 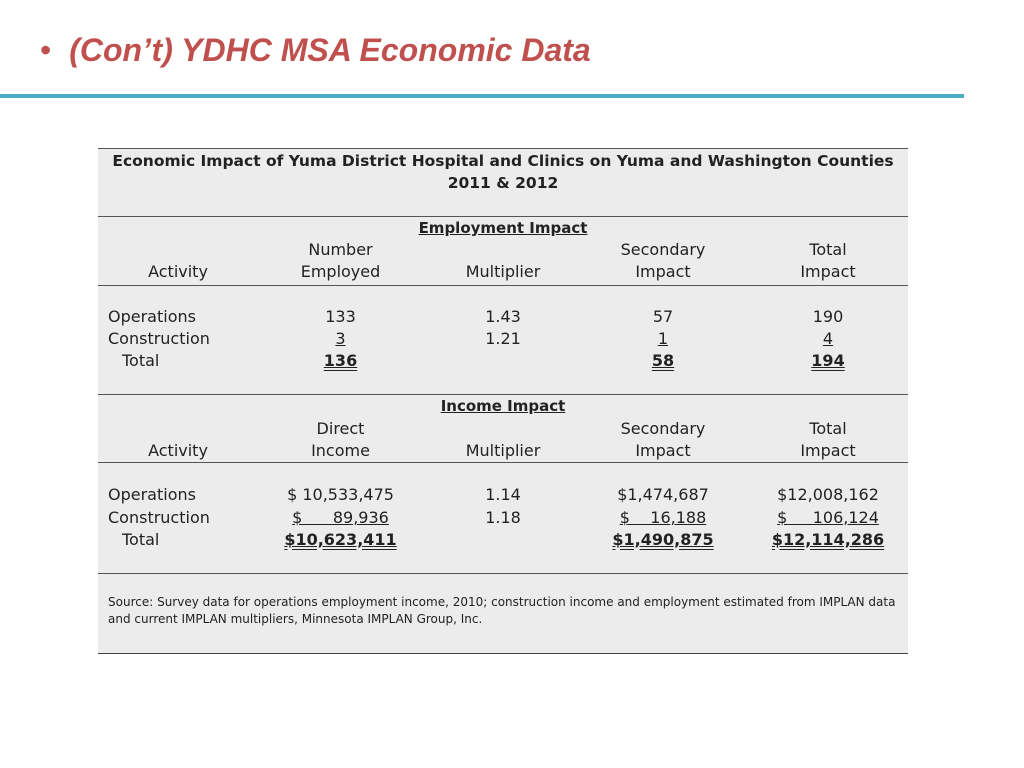 I want to click on inc-header-col3-line1: Secondary, so click(x=663, y=428).